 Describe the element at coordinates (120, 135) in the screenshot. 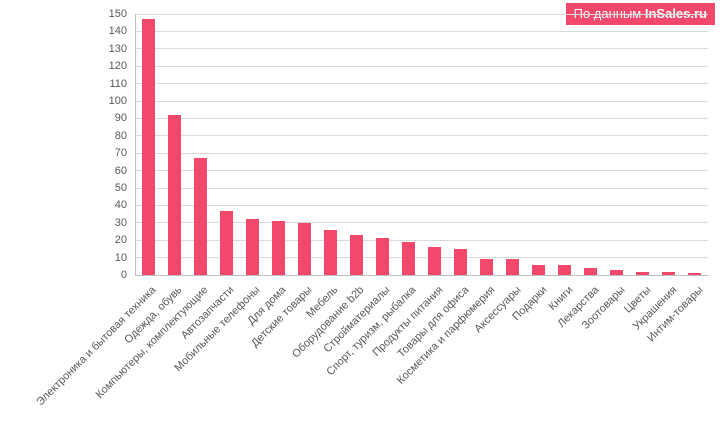

I see `y-tick-label: 80` at that location.